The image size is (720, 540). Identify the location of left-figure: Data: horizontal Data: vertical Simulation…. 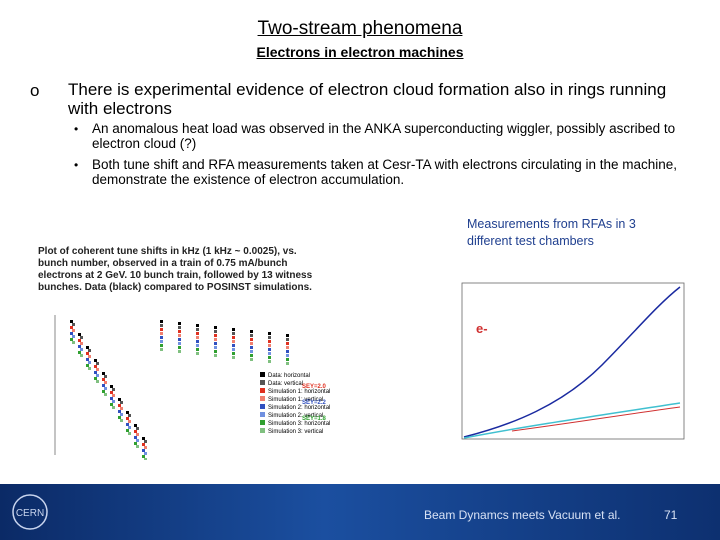
(192, 387).